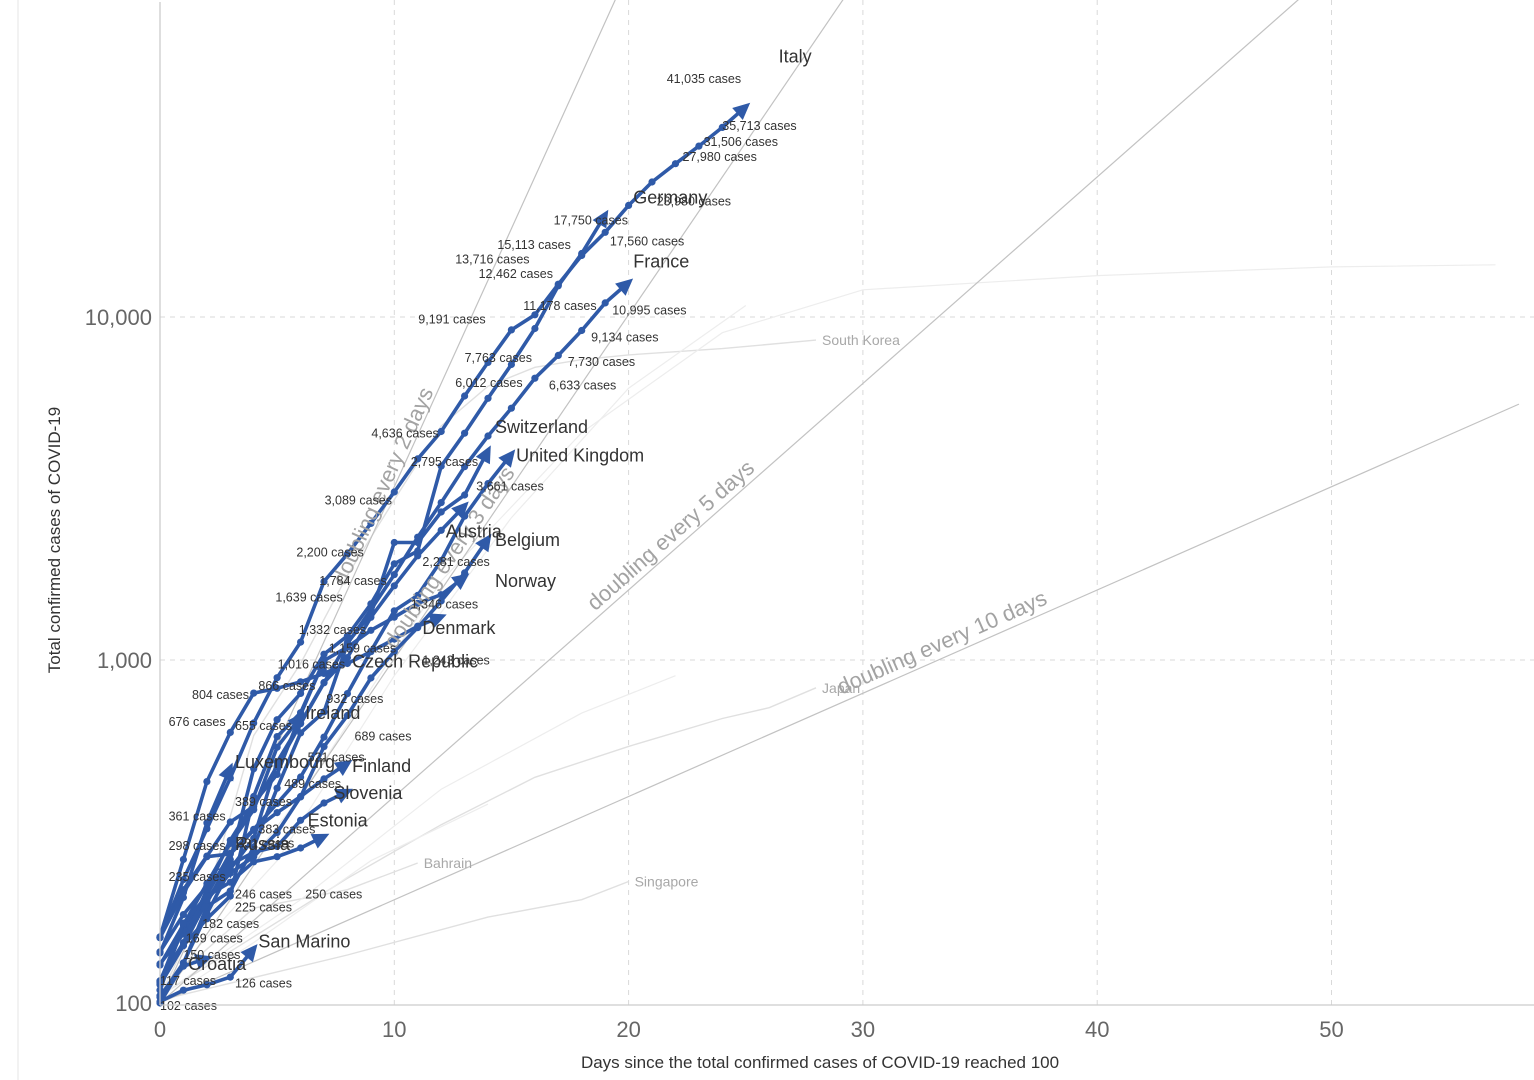 This screenshot has width=1534, height=1080. Describe the element at coordinates (863, 1029) in the screenshot. I see `x-tick-label-30: 30` at that location.